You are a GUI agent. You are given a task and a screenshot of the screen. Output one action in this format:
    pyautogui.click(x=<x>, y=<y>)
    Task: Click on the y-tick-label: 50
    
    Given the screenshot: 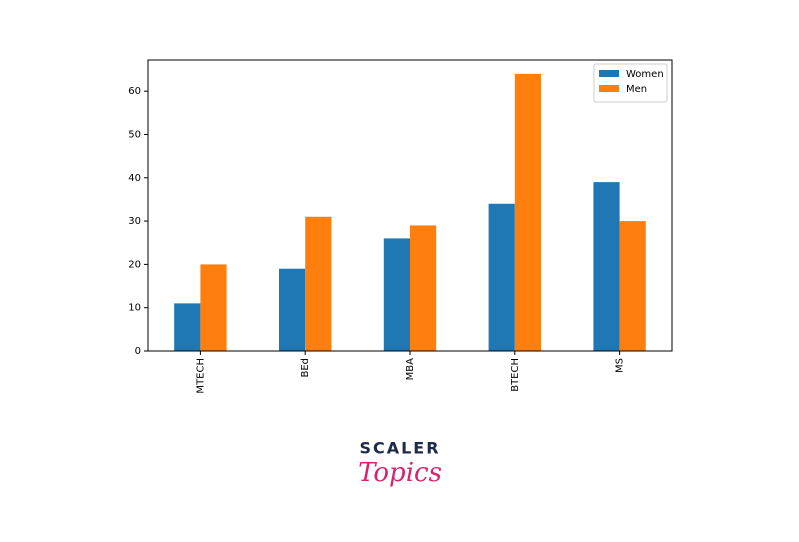 What is the action you would take?
    pyautogui.click(x=134, y=134)
    